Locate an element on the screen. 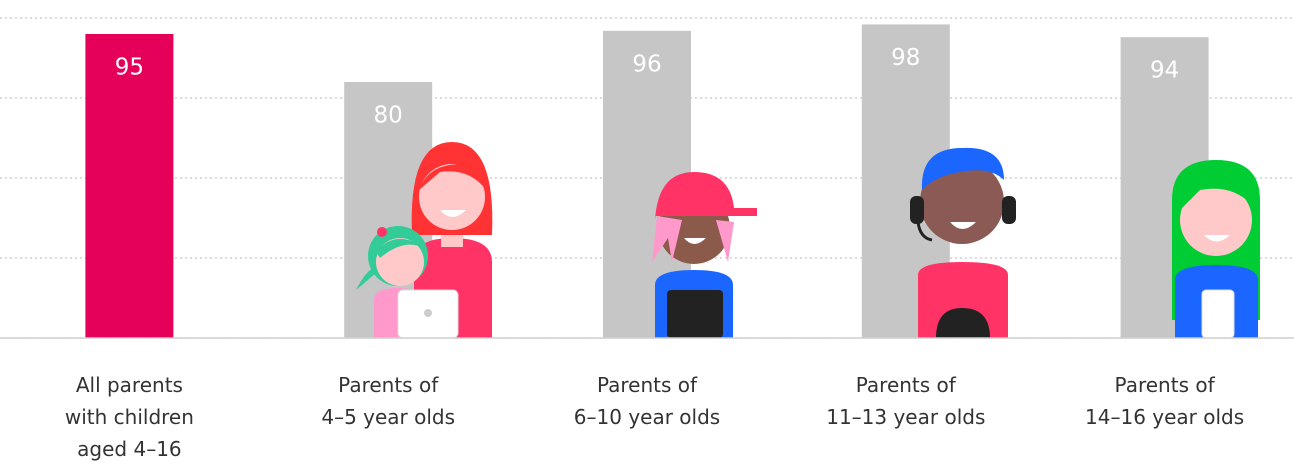  x-tick-label-line: with children is located at coordinates (129, 417).